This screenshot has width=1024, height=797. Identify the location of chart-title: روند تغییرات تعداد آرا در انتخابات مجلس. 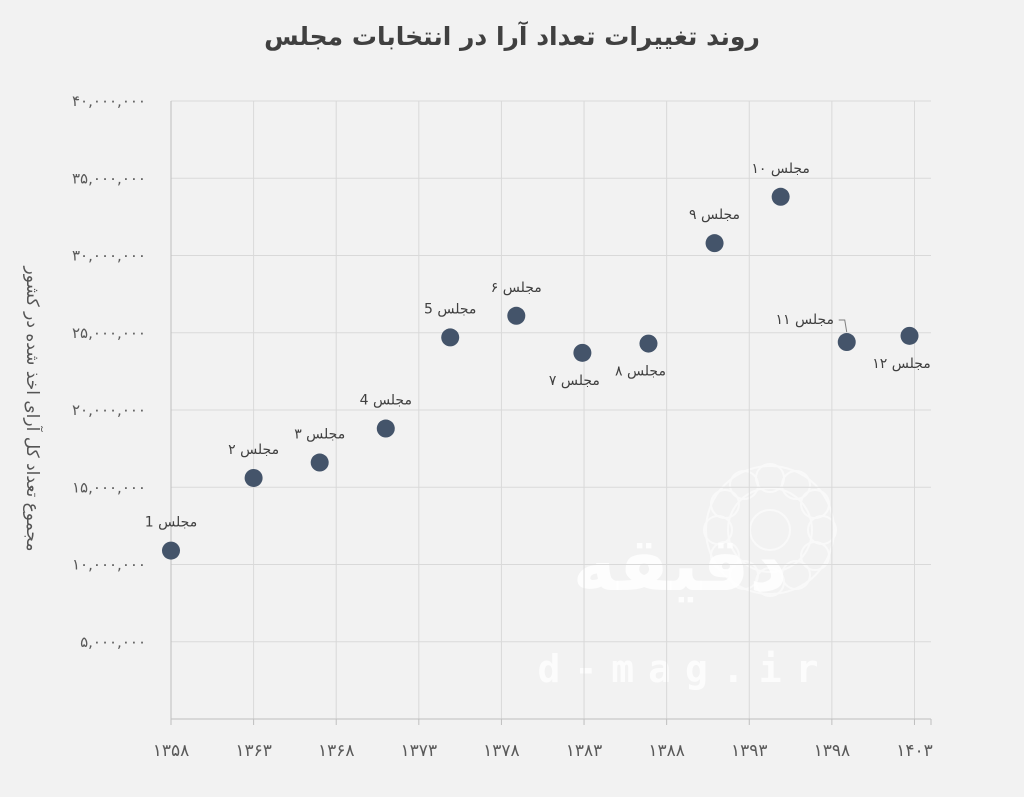
(512, 36).